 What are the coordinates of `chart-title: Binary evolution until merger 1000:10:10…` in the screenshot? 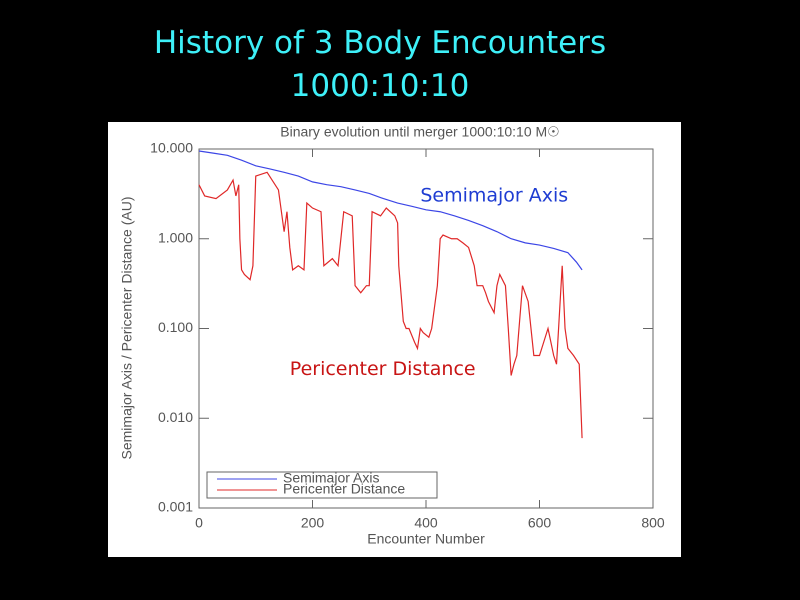 It's located at (419, 132).